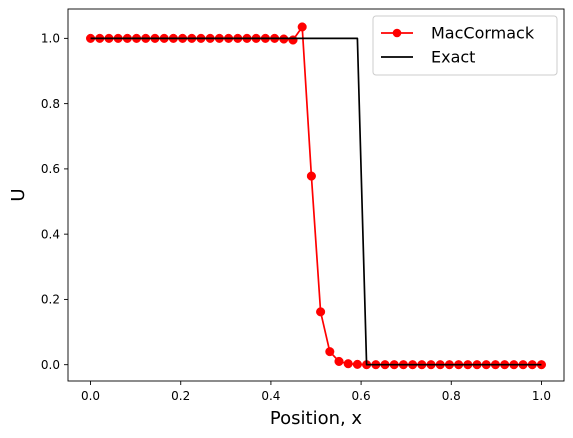 This screenshot has width=573, height=438. I want to click on x-tick-label: 0.0, so click(90, 396).